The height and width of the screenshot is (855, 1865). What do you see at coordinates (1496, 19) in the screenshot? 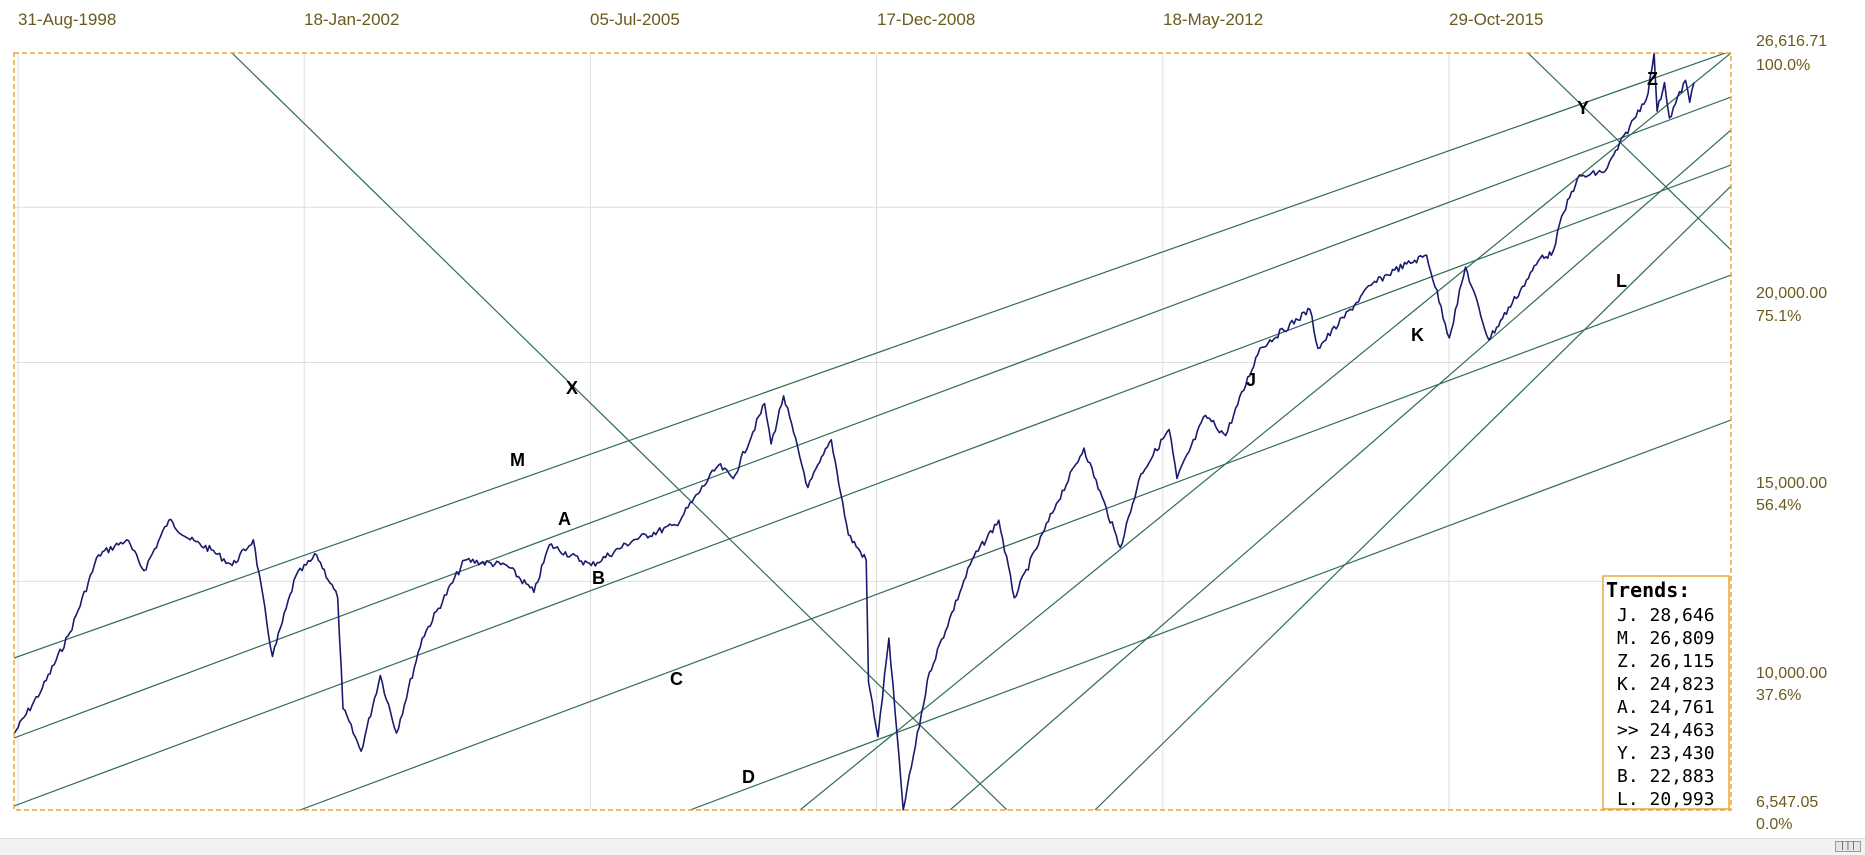
I see `x-tick-label: 29-Oct-2015` at bounding box center [1496, 19].